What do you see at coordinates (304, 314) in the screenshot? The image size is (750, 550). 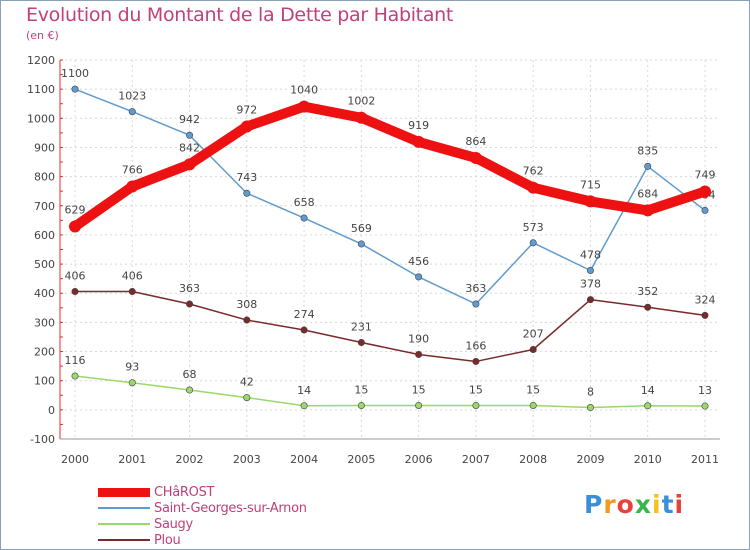 I see `data-label: 274` at bounding box center [304, 314].